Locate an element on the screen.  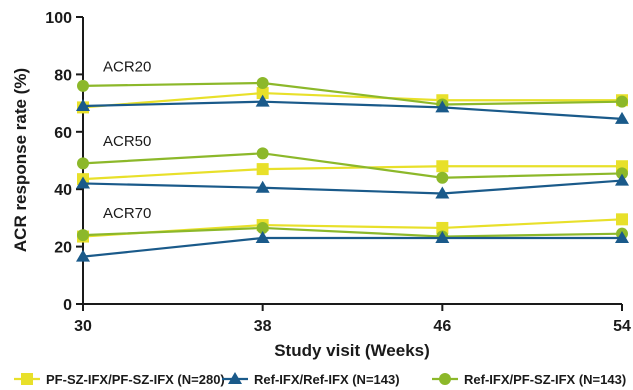
y-tick-label: 80 is located at coordinates (63, 75).